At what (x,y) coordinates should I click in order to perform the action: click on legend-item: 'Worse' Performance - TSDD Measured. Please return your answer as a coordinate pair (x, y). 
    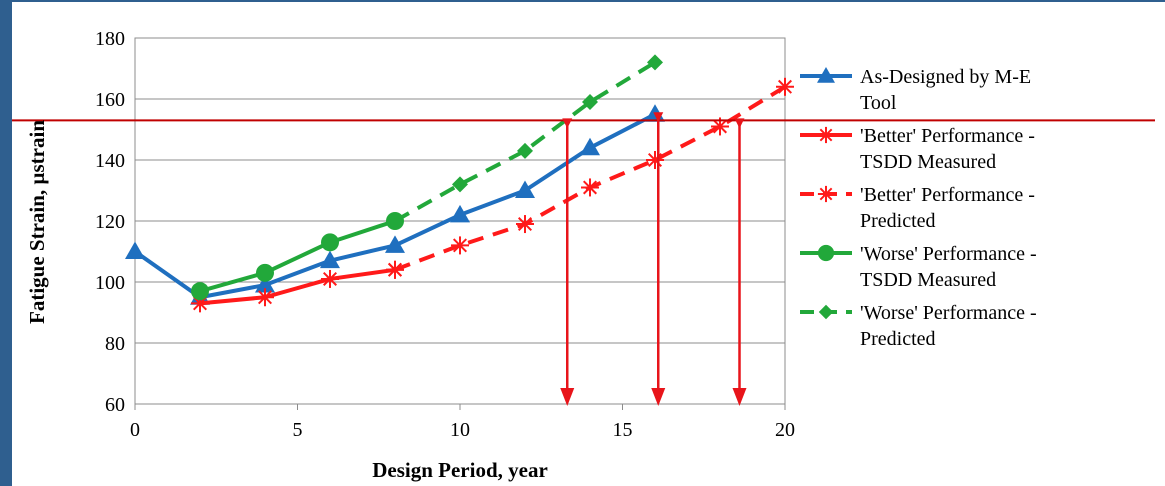
    Looking at the image, I should click on (918, 267).